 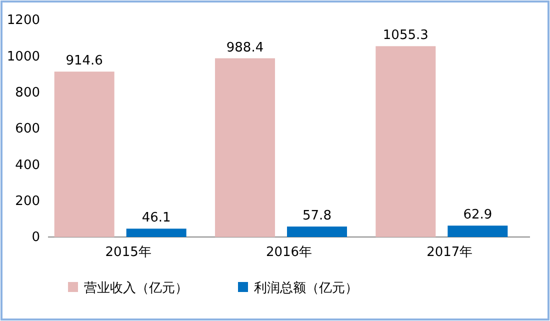 What do you see at coordinates (477, 215) in the screenshot?
I see `data-label: 62.9` at bounding box center [477, 215].